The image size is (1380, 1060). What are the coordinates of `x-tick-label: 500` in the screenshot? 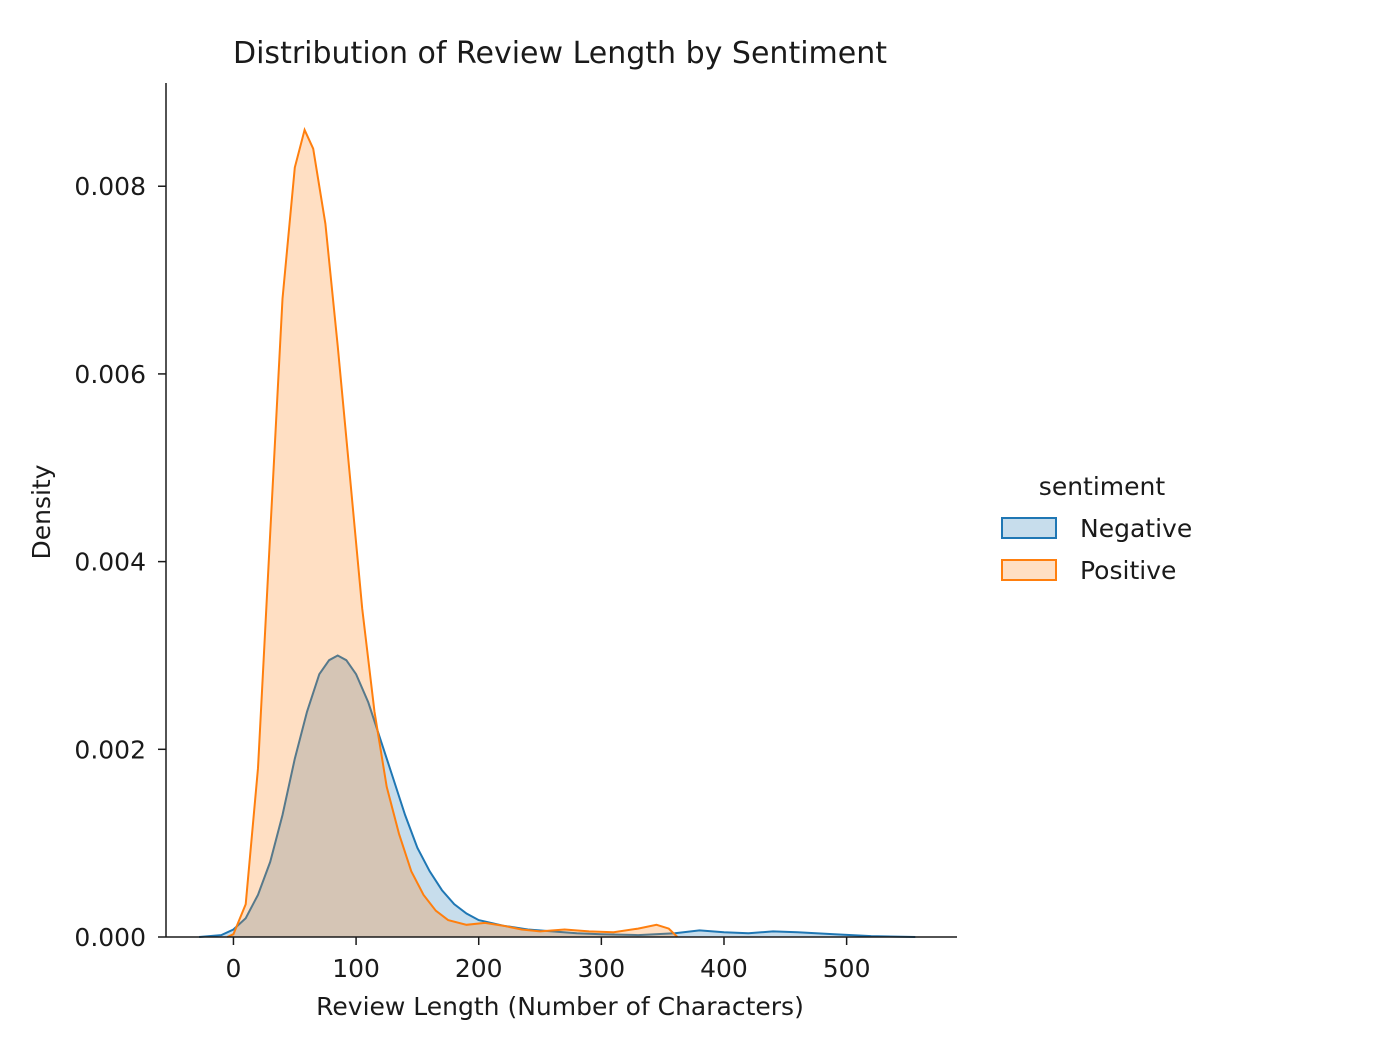 It's located at (847, 968).